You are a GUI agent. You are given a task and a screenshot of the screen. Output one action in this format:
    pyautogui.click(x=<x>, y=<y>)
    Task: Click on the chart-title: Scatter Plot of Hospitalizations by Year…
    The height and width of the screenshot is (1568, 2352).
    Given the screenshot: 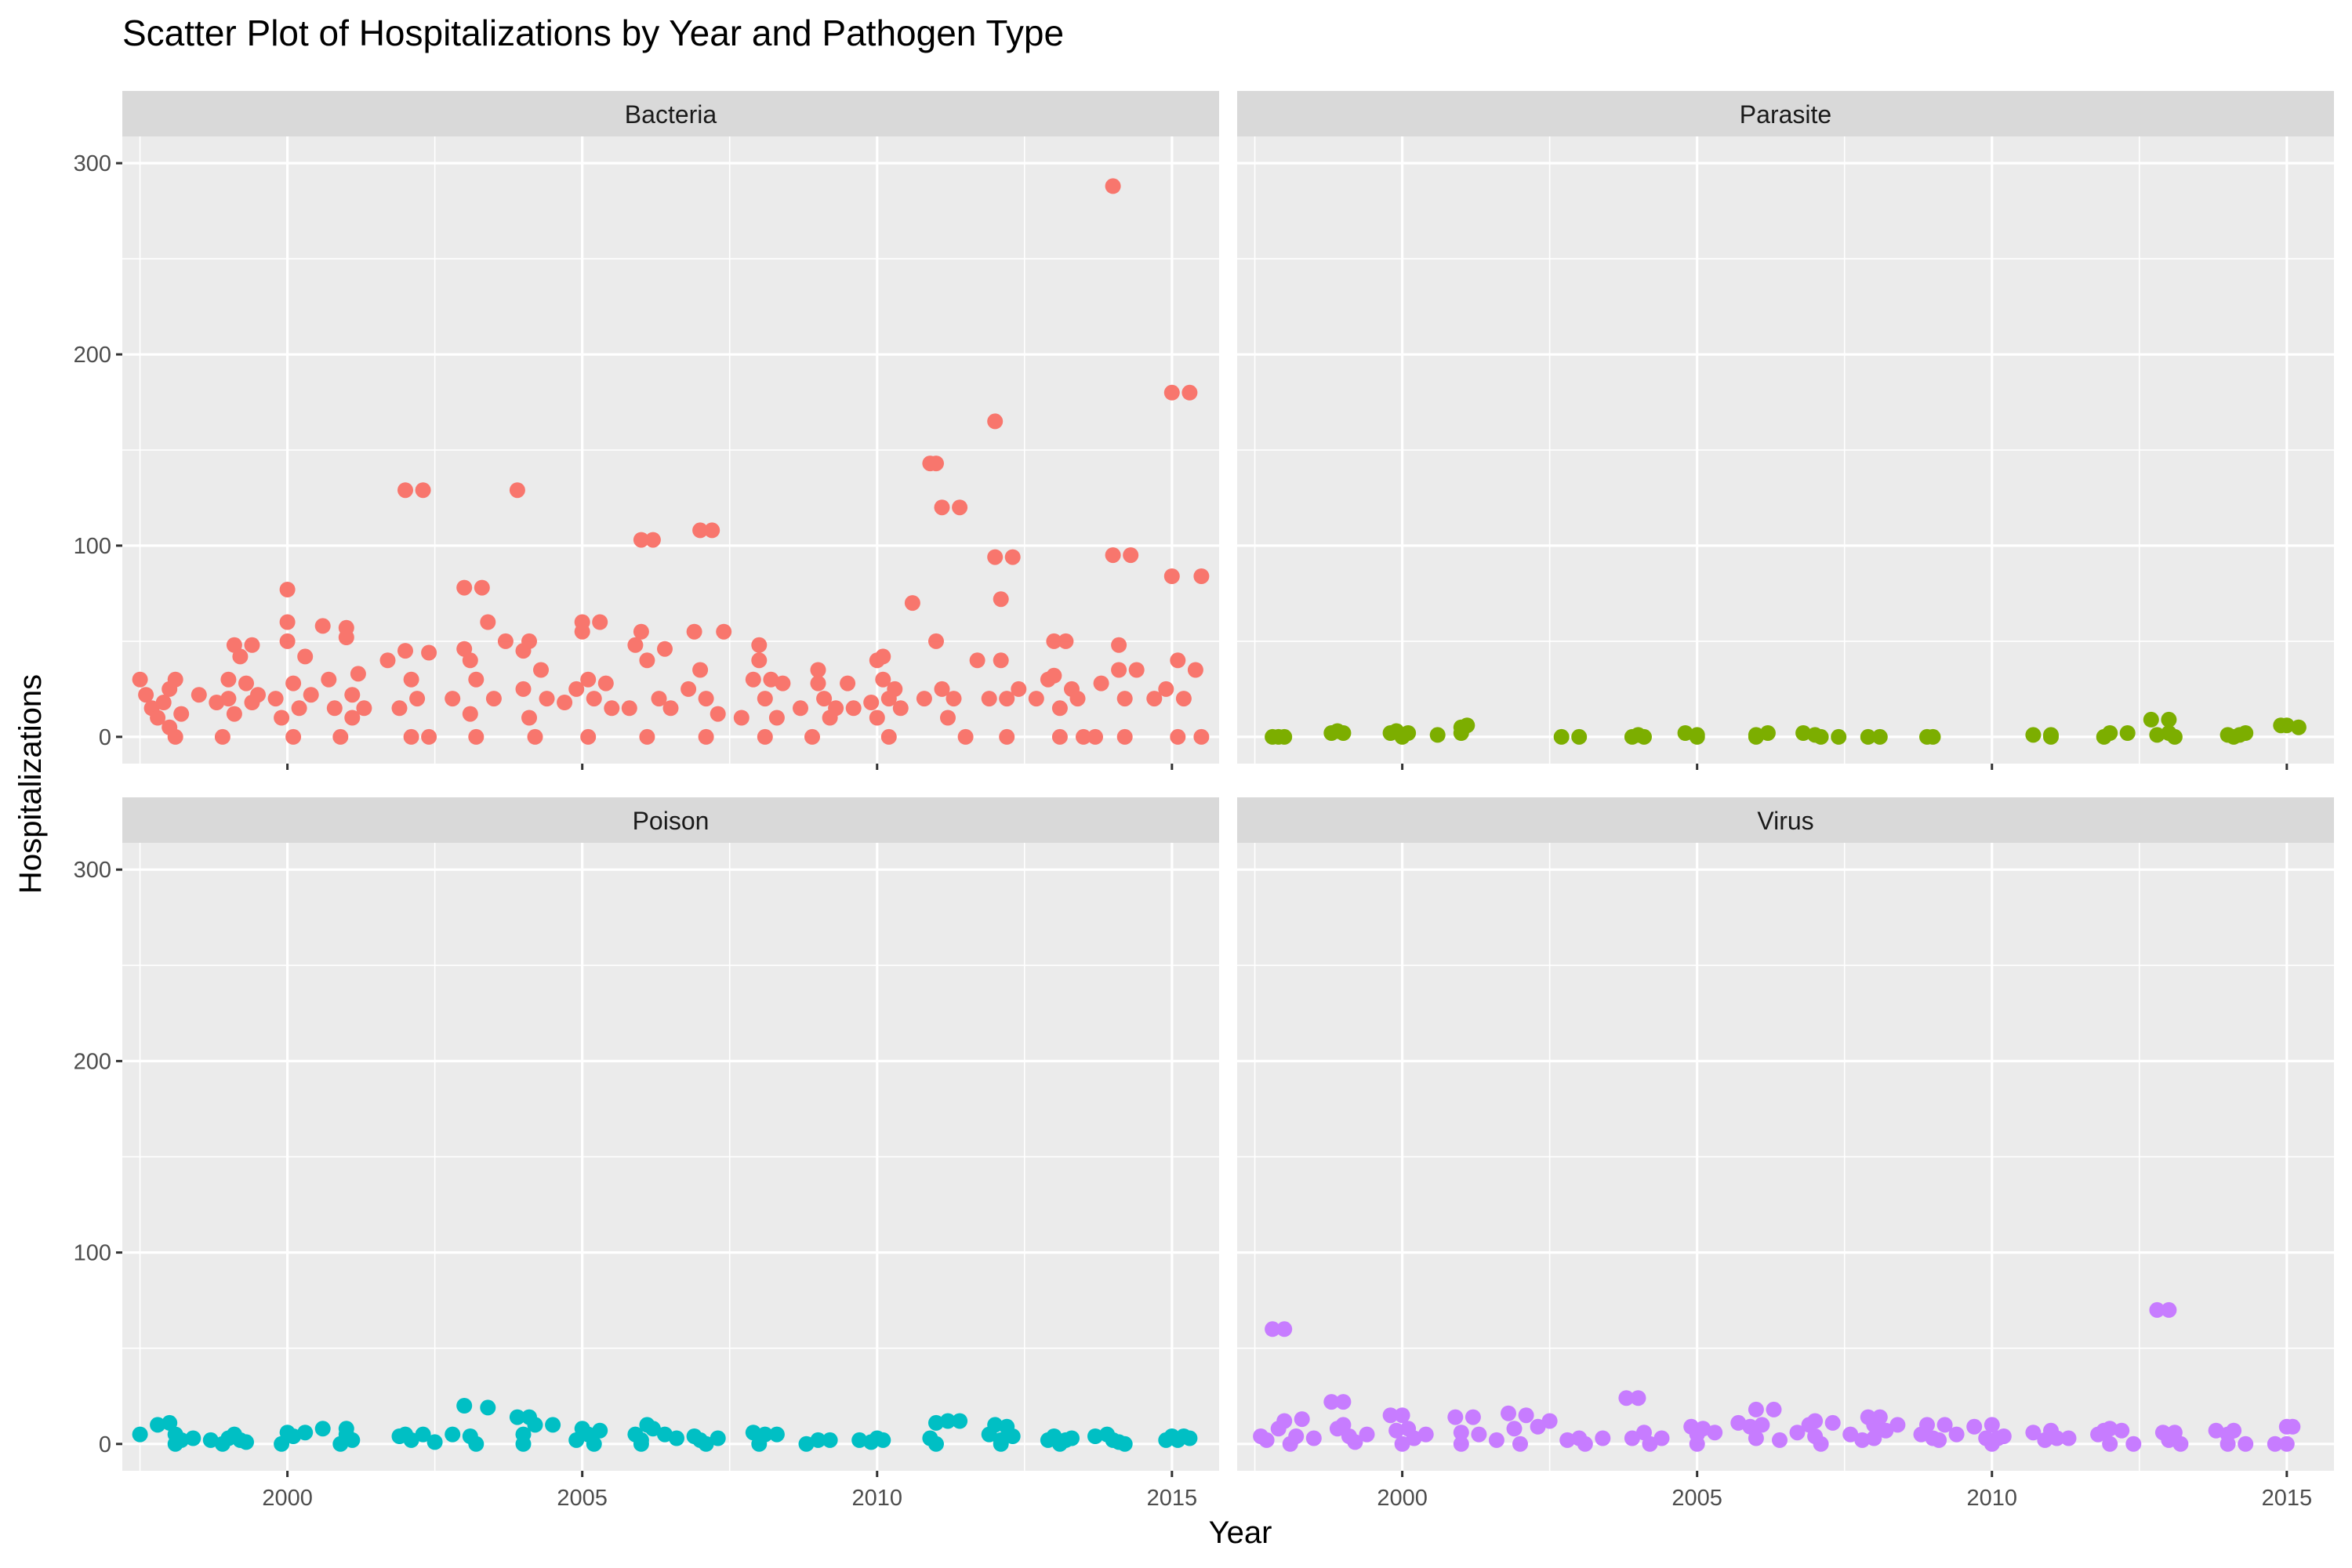 What is the action you would take?
    pyautogui.click(x=593, y=33)
    